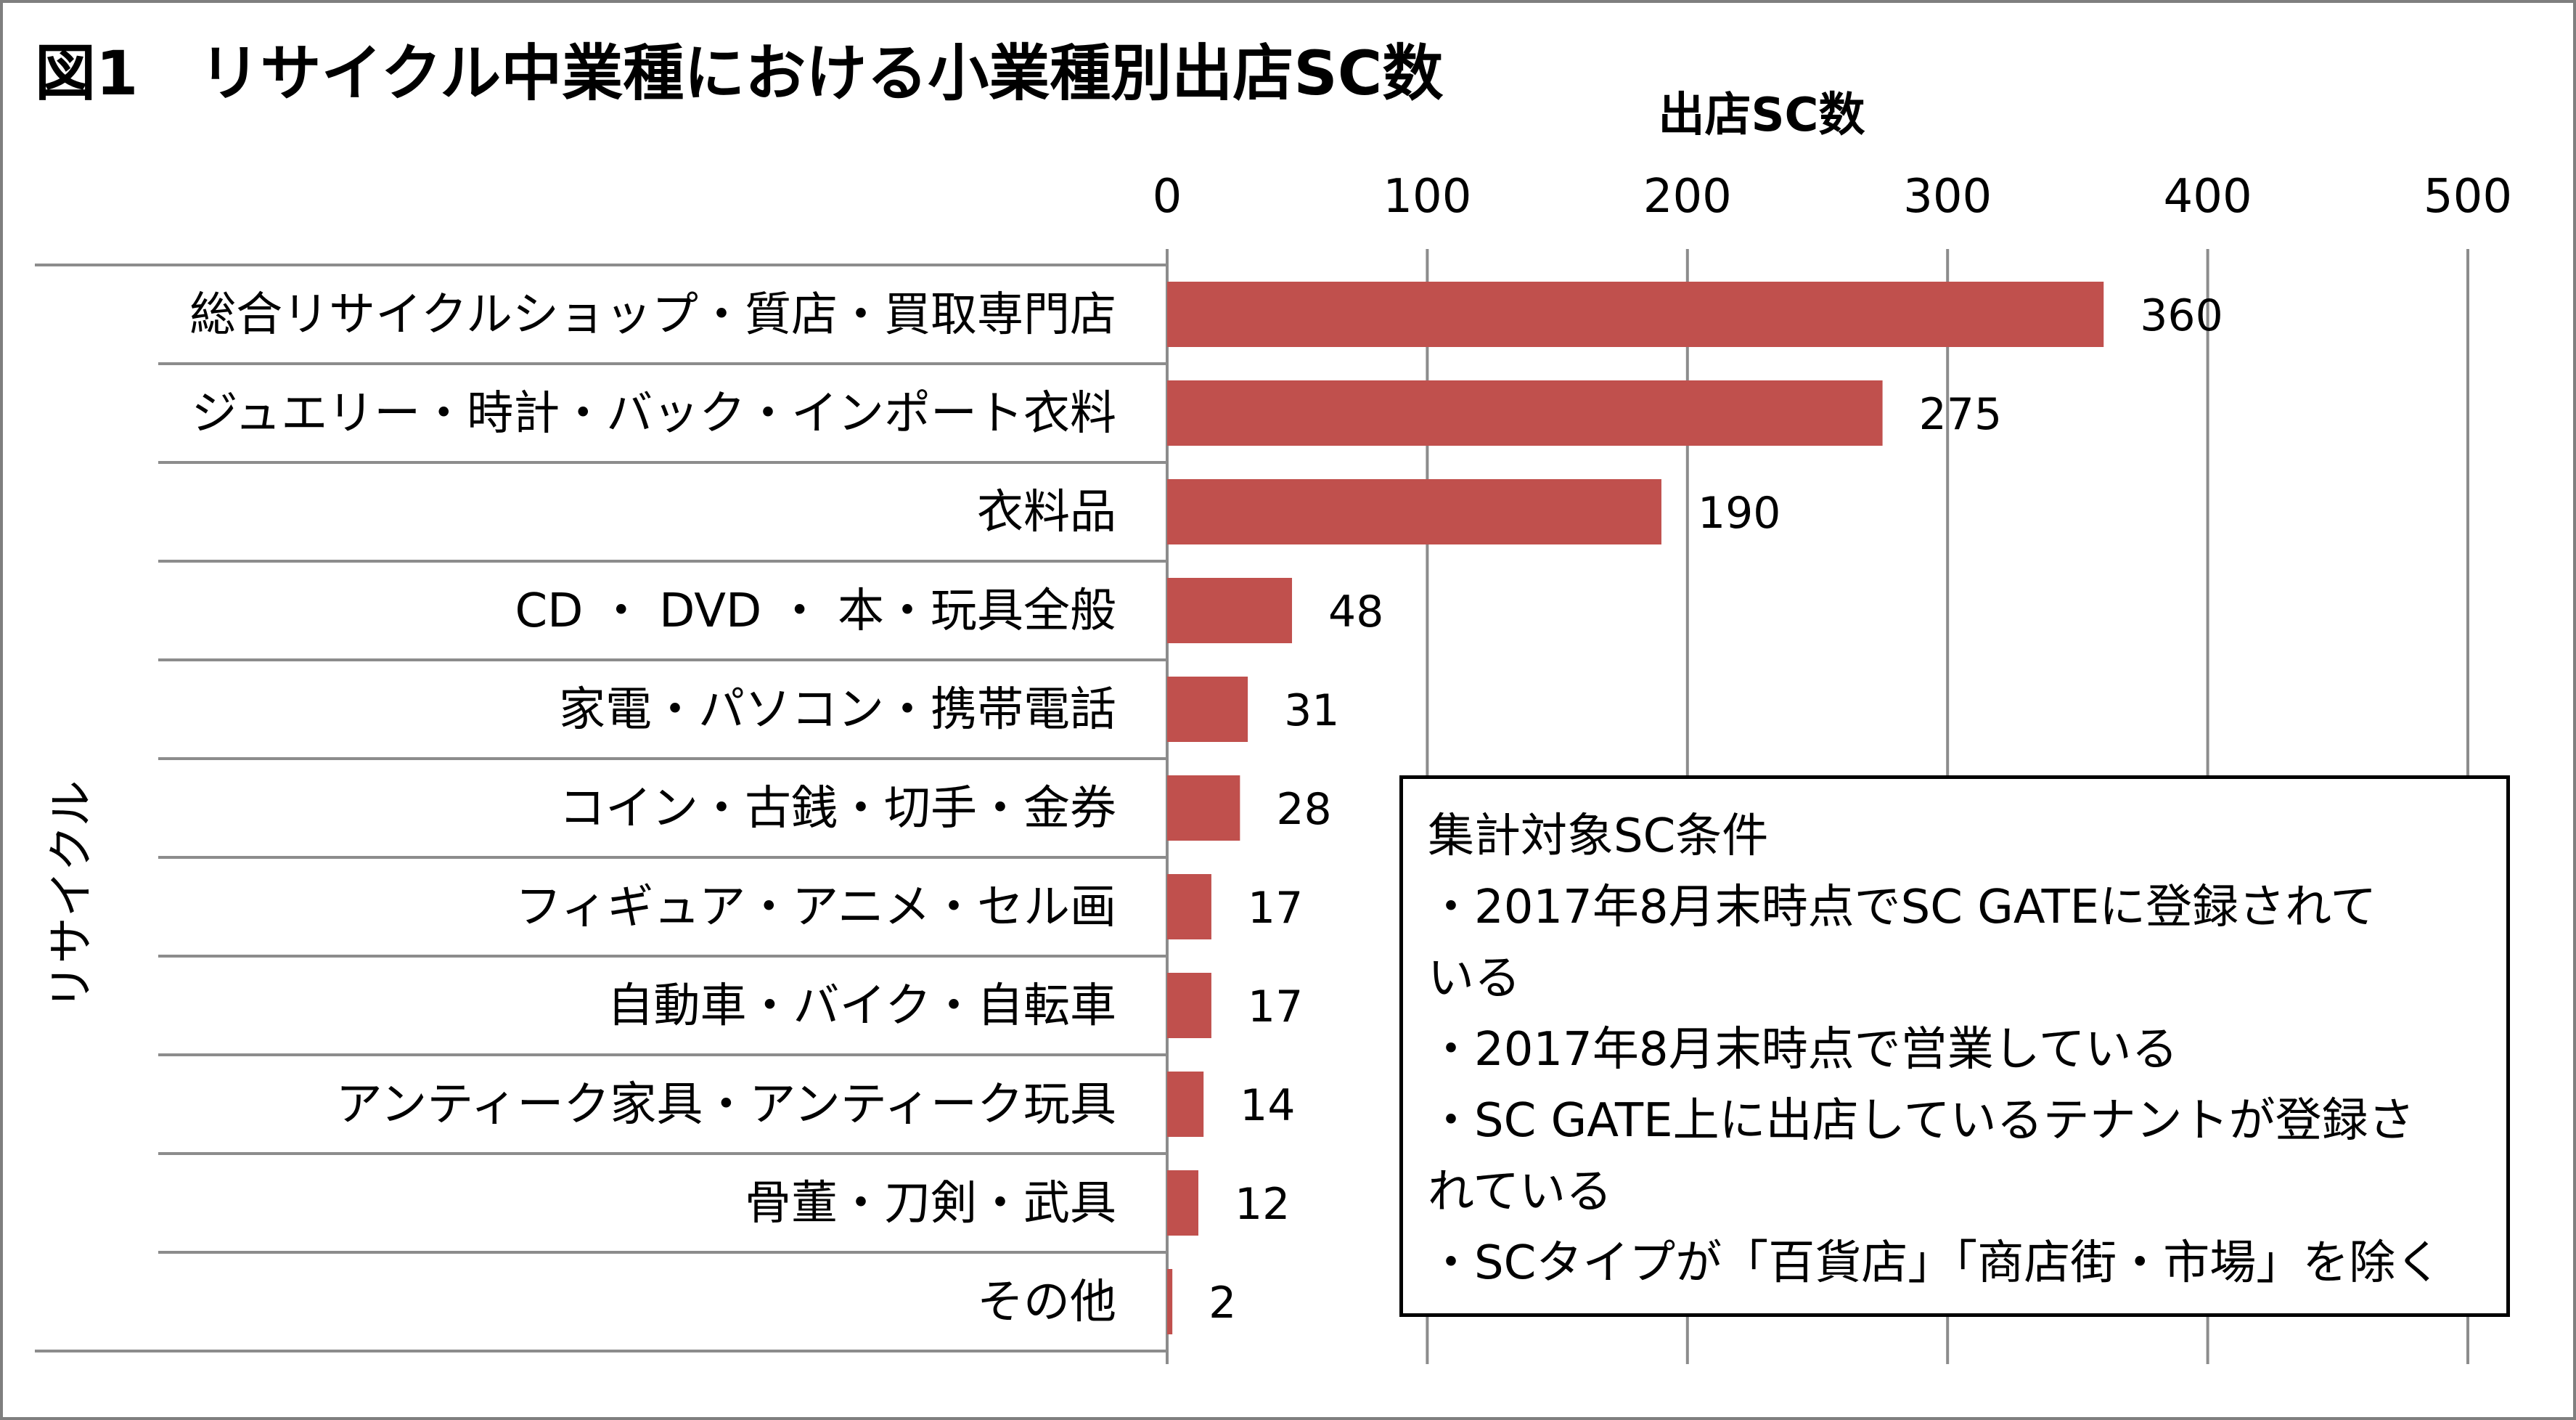  Describe the element at coordinates (1427, 197) in the screenshot. I see `x-tick-label: 100` at that location.